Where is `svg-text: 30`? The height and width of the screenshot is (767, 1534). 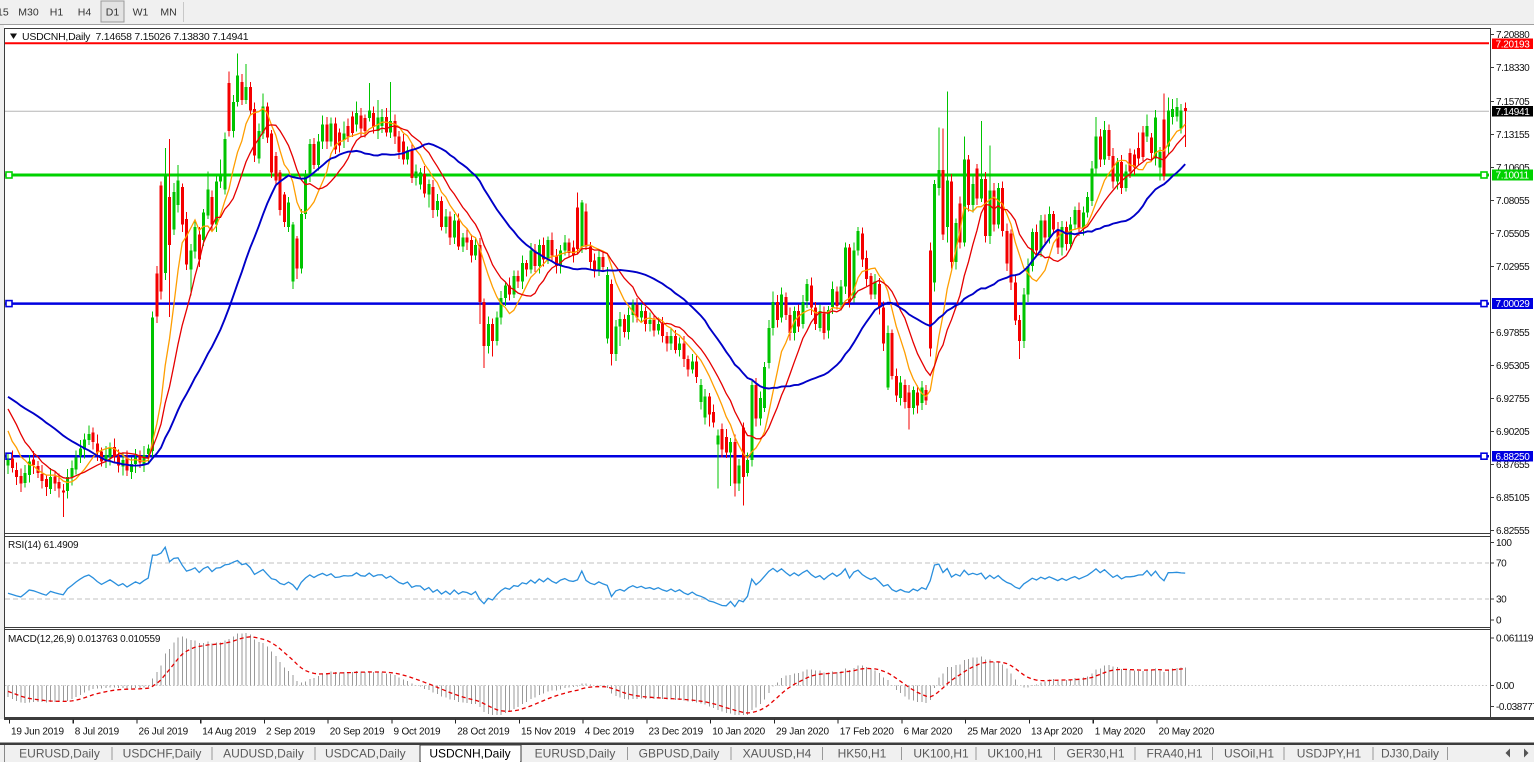 svg-text: 30 is located at coordinates (1501, 599).